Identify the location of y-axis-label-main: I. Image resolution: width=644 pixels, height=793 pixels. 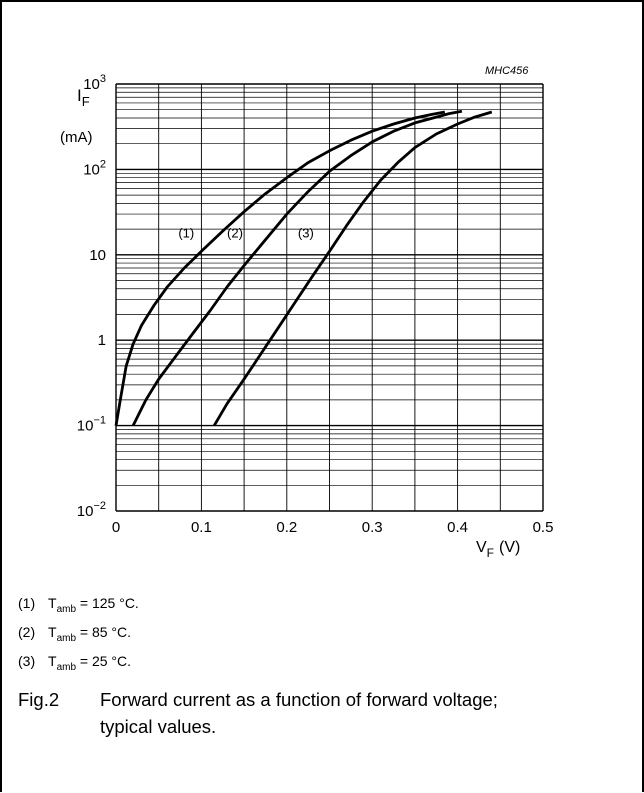
(79, 95).